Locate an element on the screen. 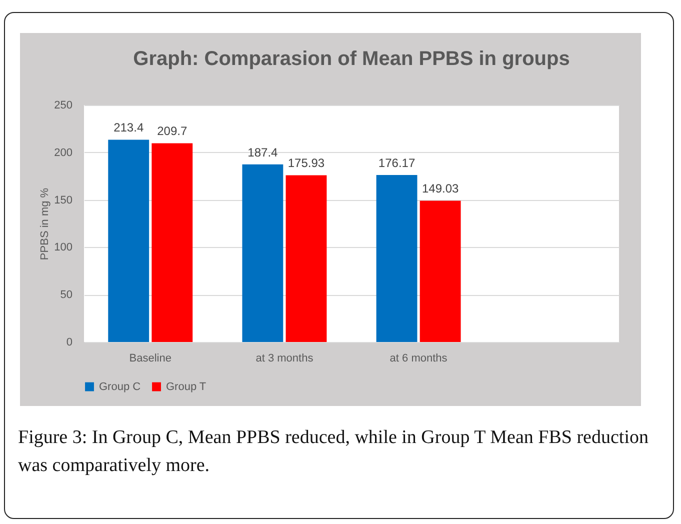  data-label: 209.7 is located at coordinates (172, 131).